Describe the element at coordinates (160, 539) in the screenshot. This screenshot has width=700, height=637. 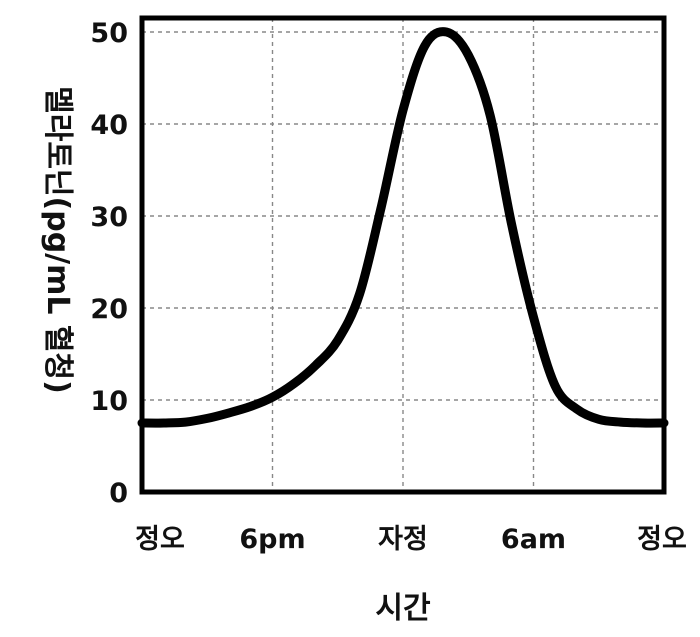
I see `x-tick-label-0: 정오` at that location.